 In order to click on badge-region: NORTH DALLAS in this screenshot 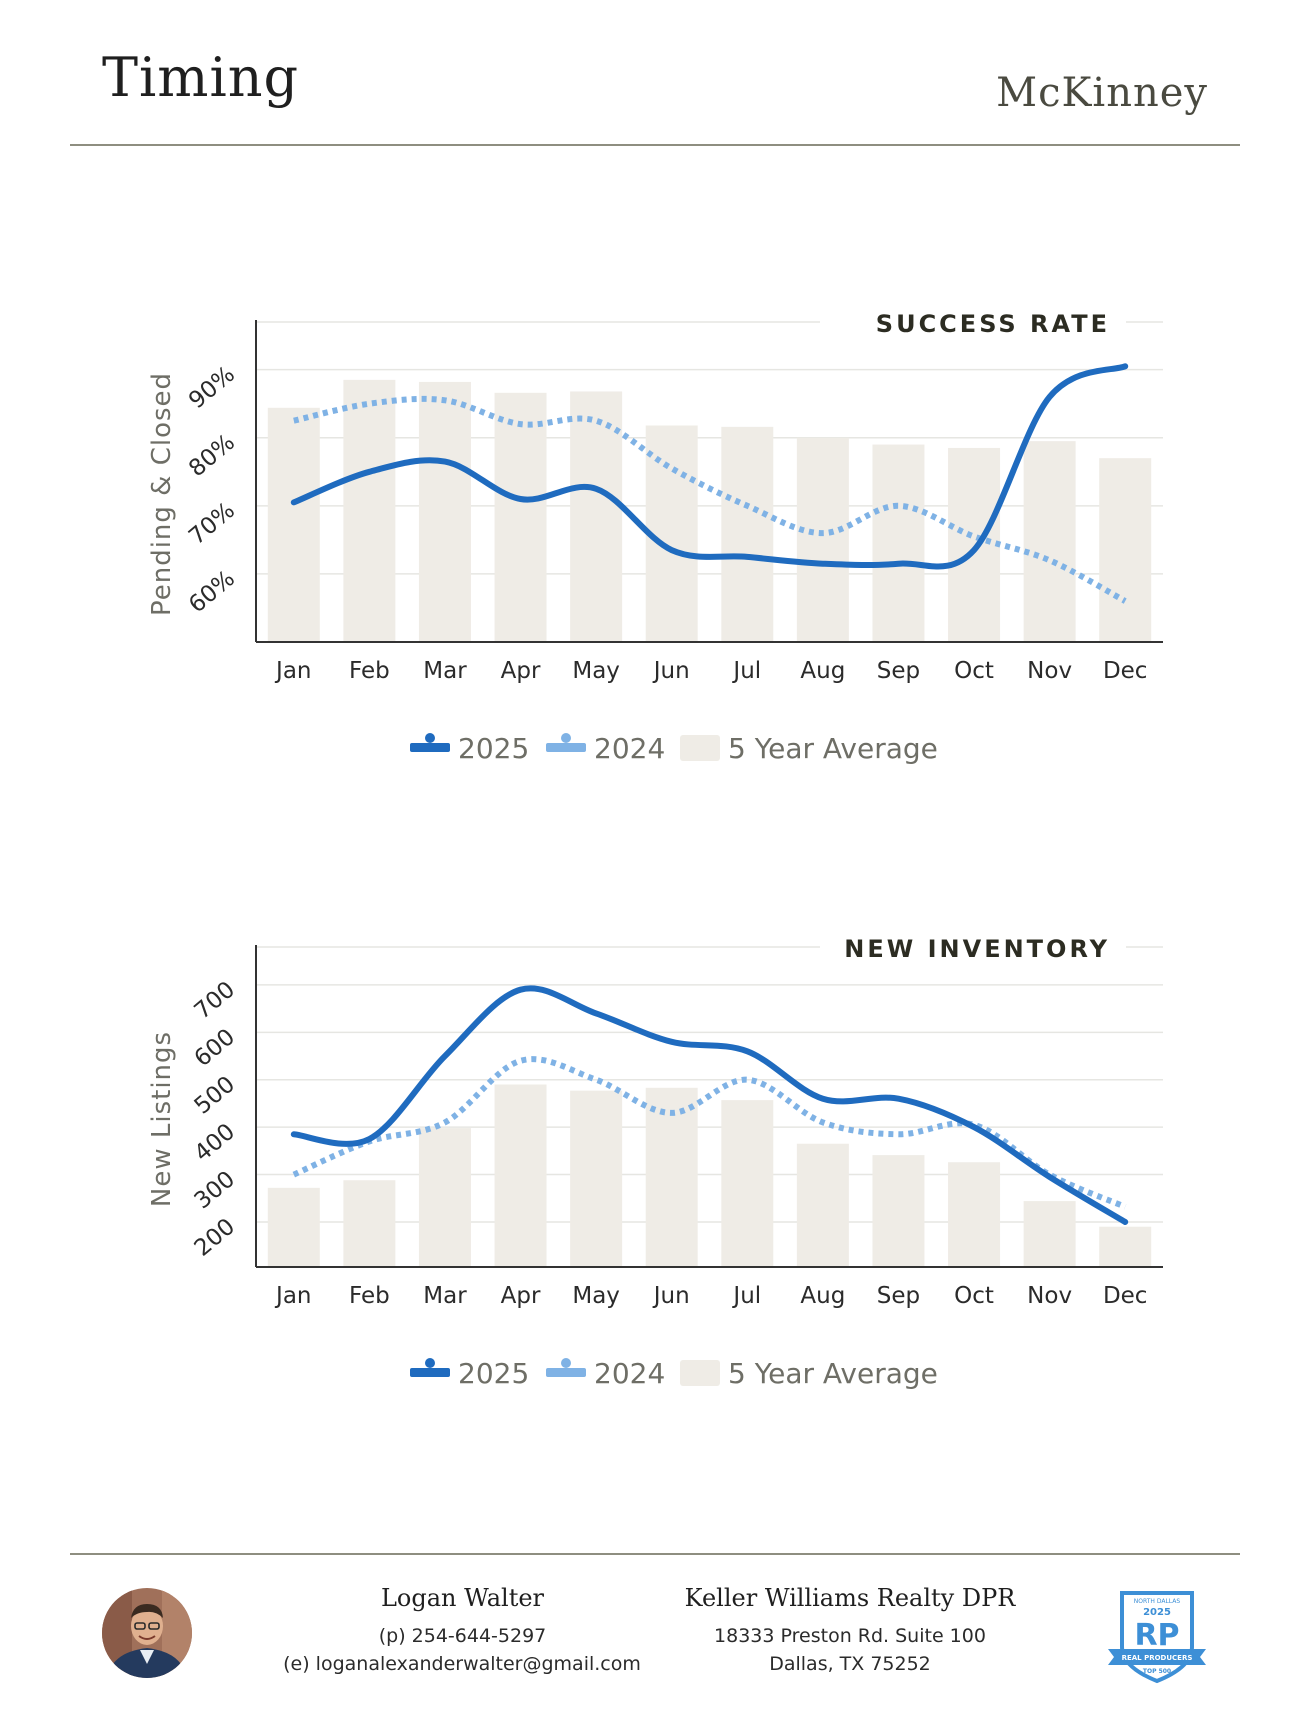, I will do `click(1157, 1601)`.